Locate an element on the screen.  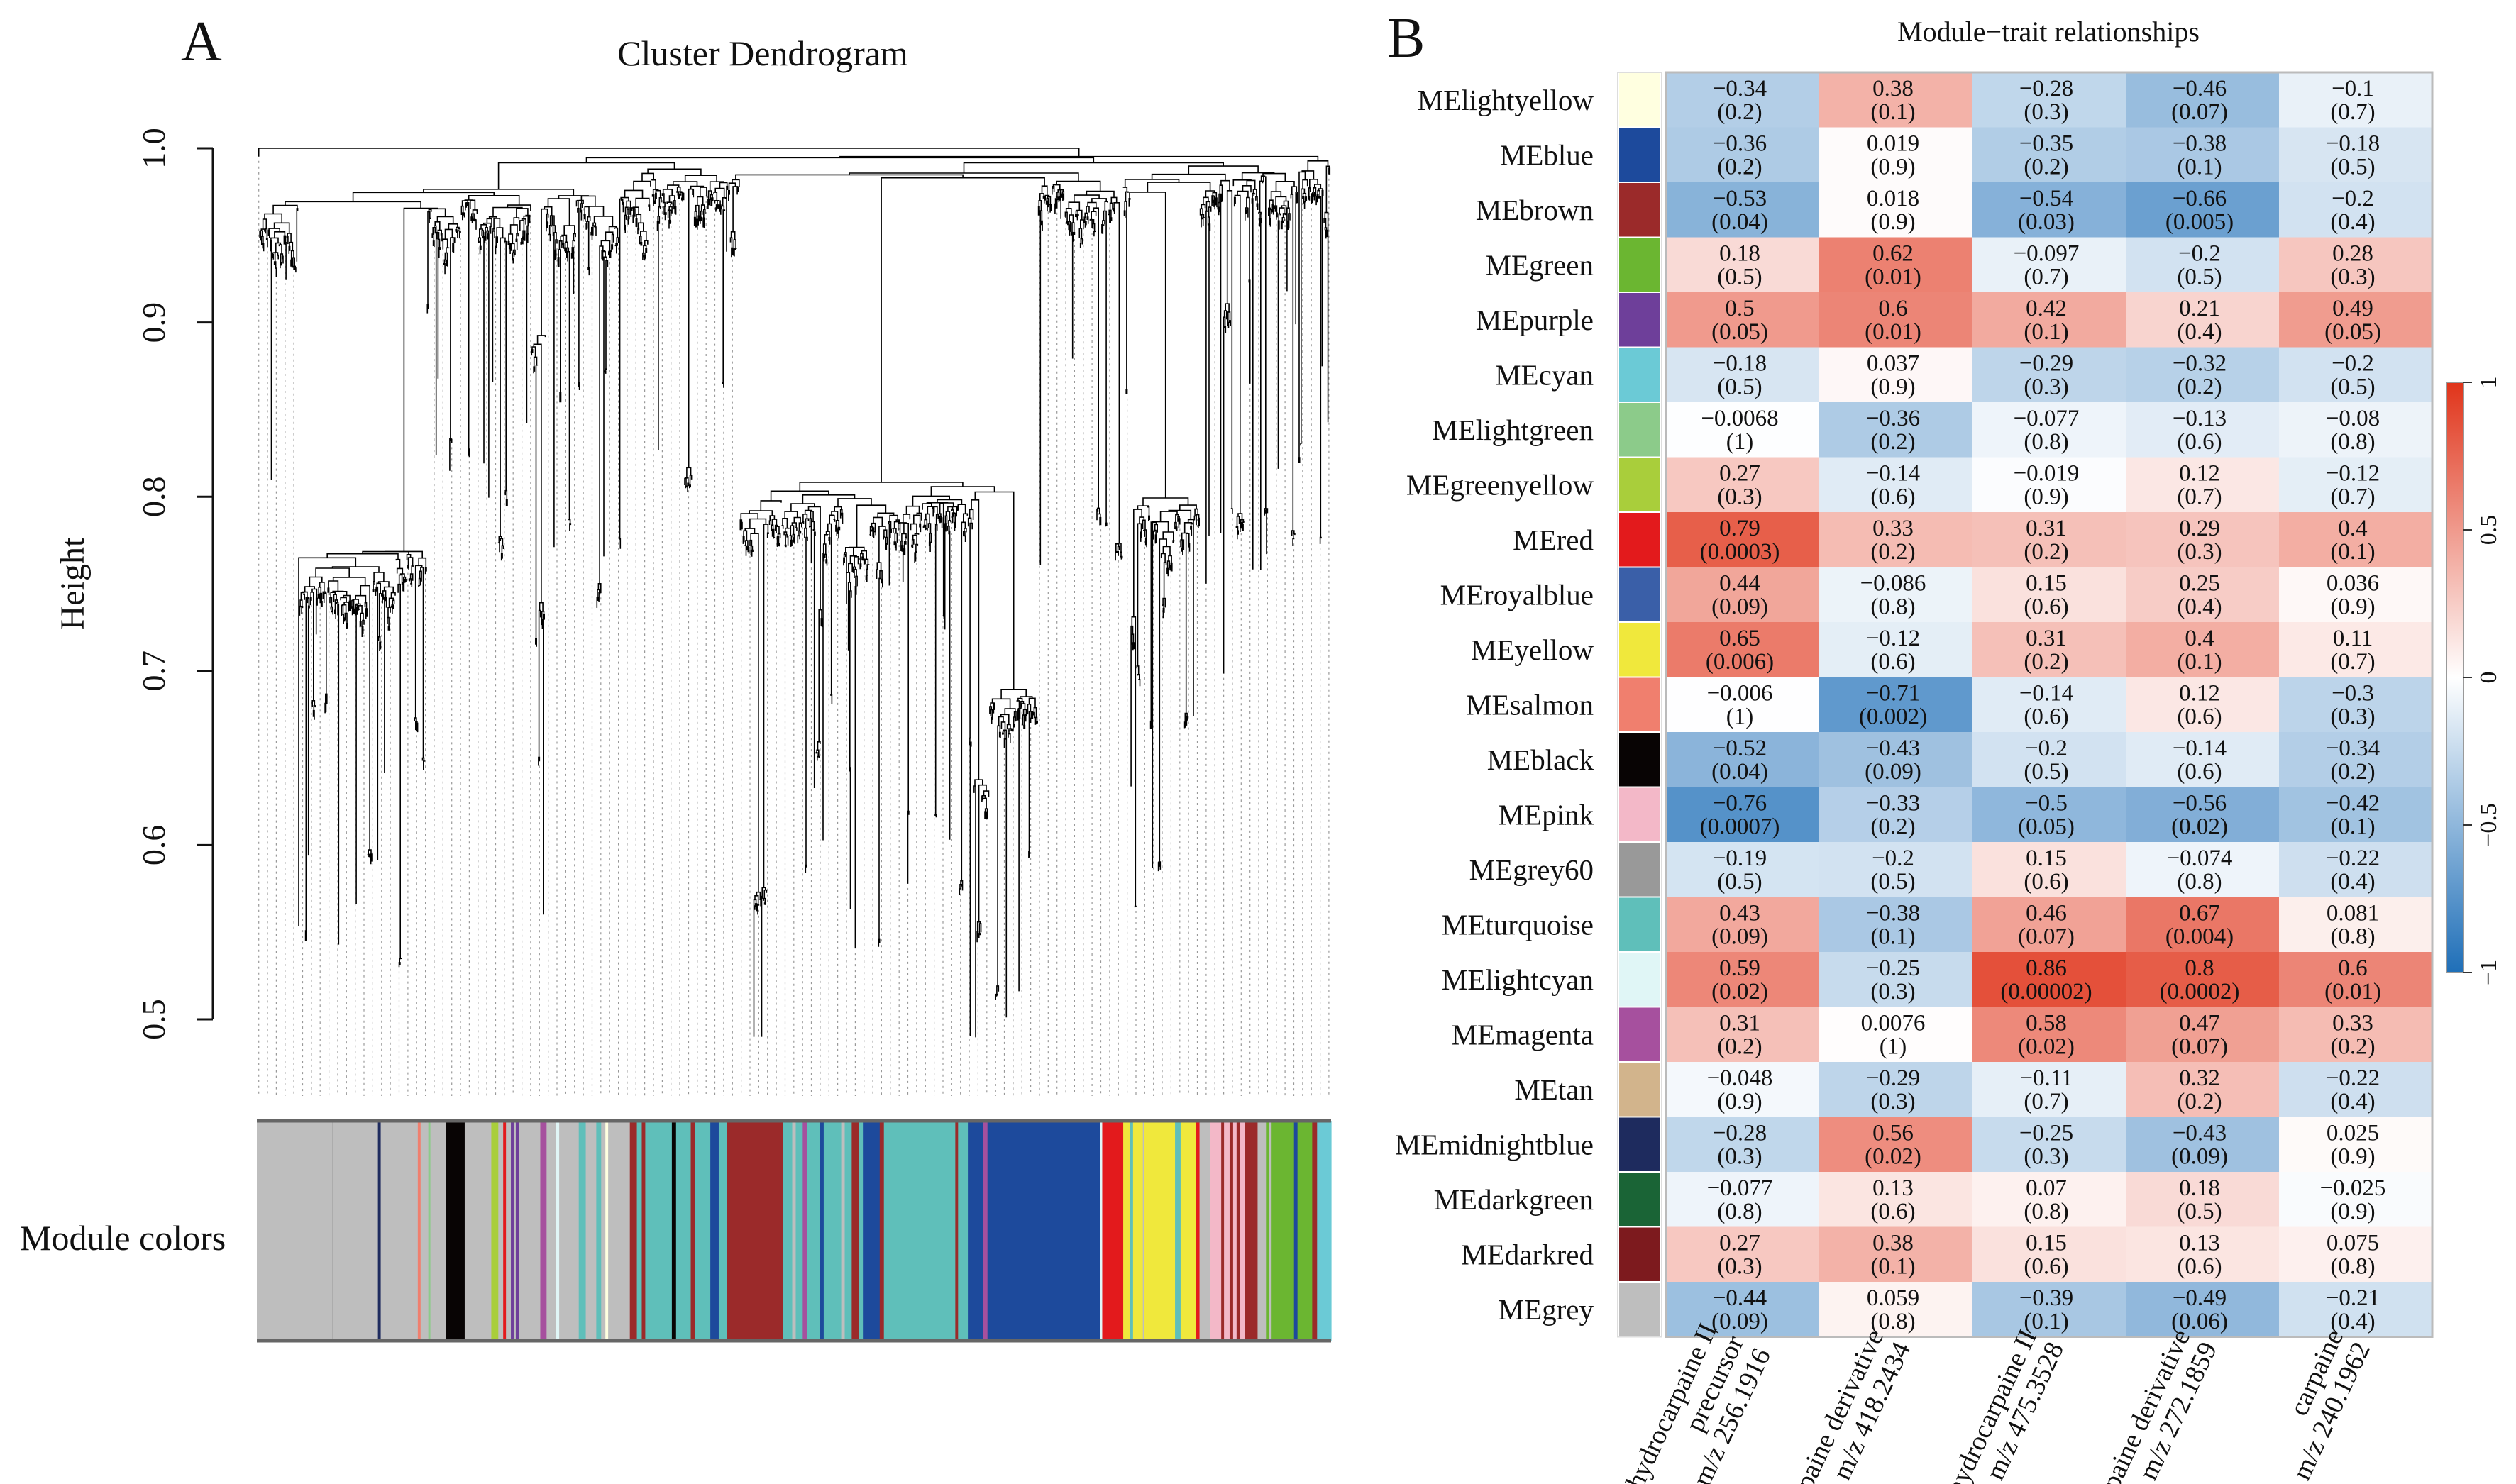
correlation-value: 0.29 is located at coordinates (2199, 529).